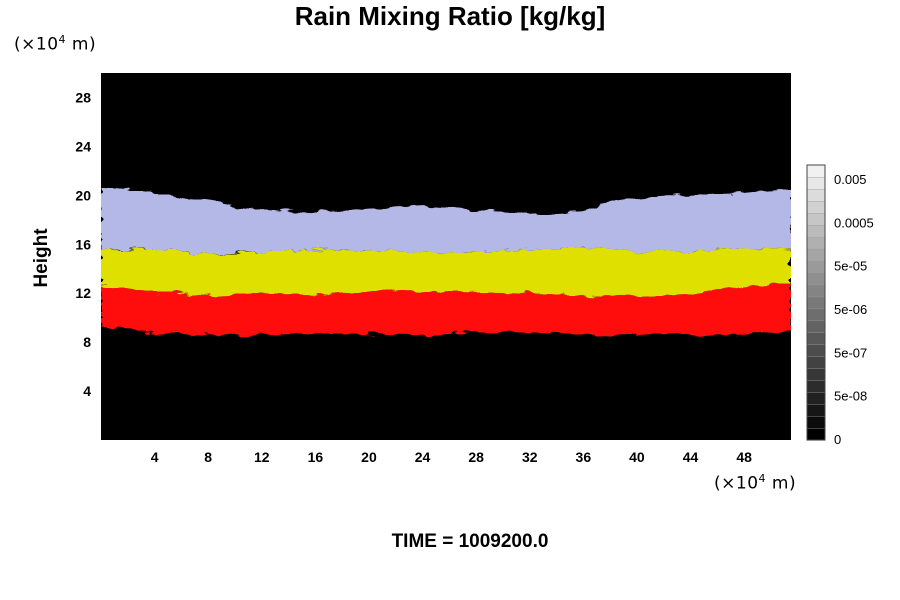  I want to click on colorbar-label: 0, so click(837, 439).